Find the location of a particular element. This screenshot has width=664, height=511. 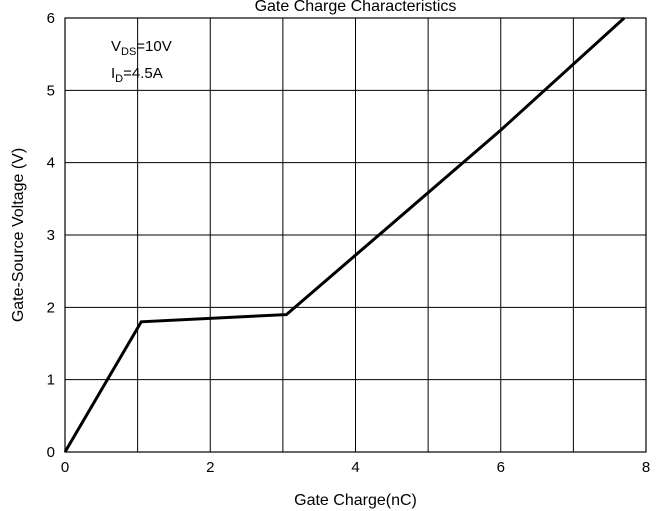

annotation-vds-sub: DS is located at coordinates (128, 52).